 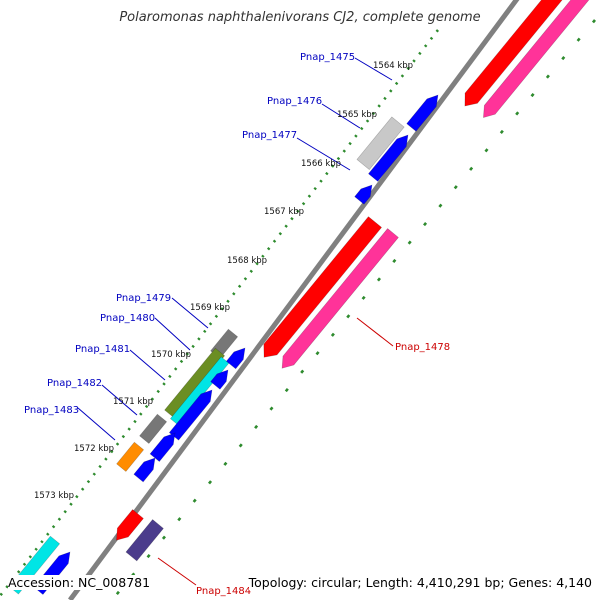 I want to click on gene-arrow-b, so click(x=219, y=379).